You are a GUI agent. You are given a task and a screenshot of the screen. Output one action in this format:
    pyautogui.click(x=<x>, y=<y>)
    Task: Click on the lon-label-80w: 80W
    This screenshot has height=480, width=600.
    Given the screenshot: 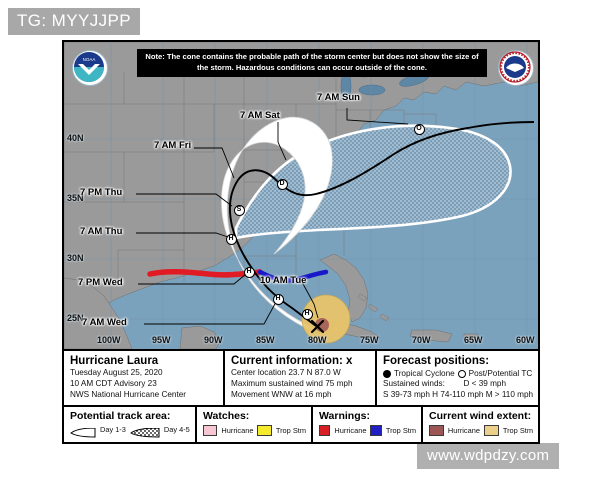 What is the action you would take?
    pyautogui.click(x=317, y=340)
    